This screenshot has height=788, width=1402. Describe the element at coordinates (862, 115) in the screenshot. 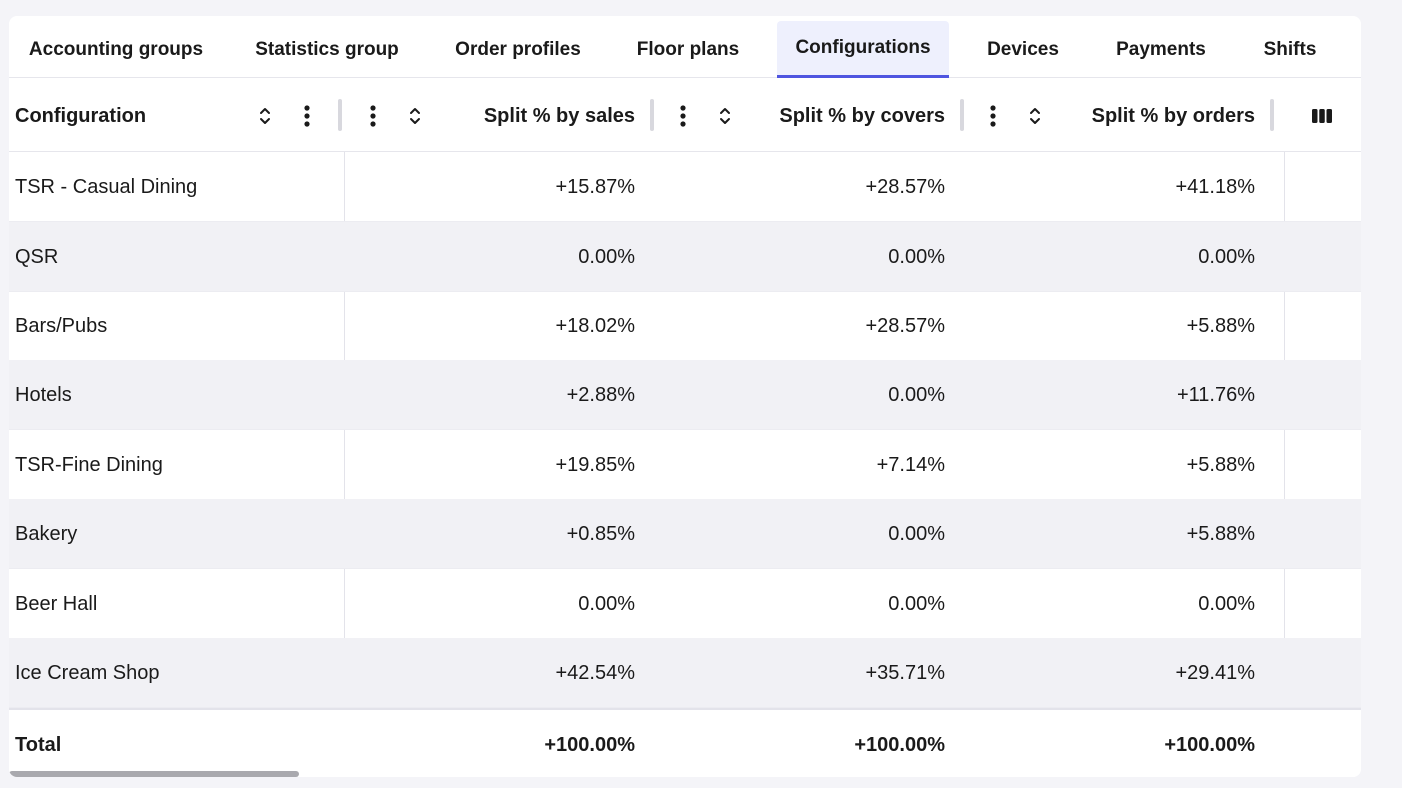

I see `column-header-label: Split % by covers` at that location.